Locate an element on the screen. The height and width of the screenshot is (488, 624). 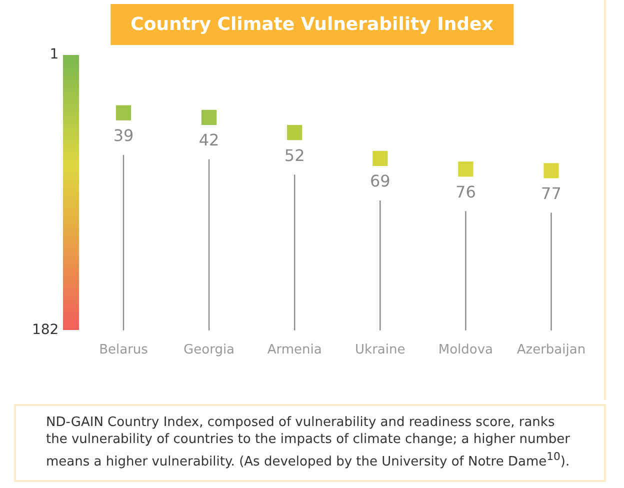
x-tick-label: Ukraine is located at coordinates (380, 350).